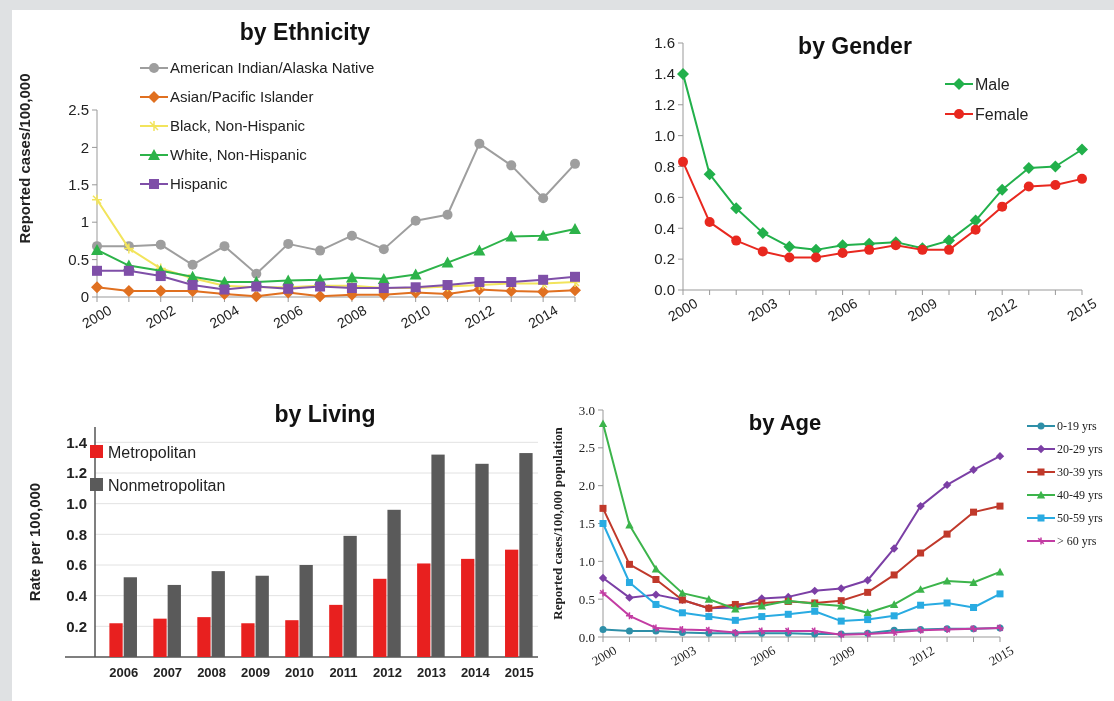 Image resolution: width=1114 pixels, height=701 pixels. Describe the element at coordinates (586, 637) in the screenshot. I see `y-tick-label: 0.0` at that location.